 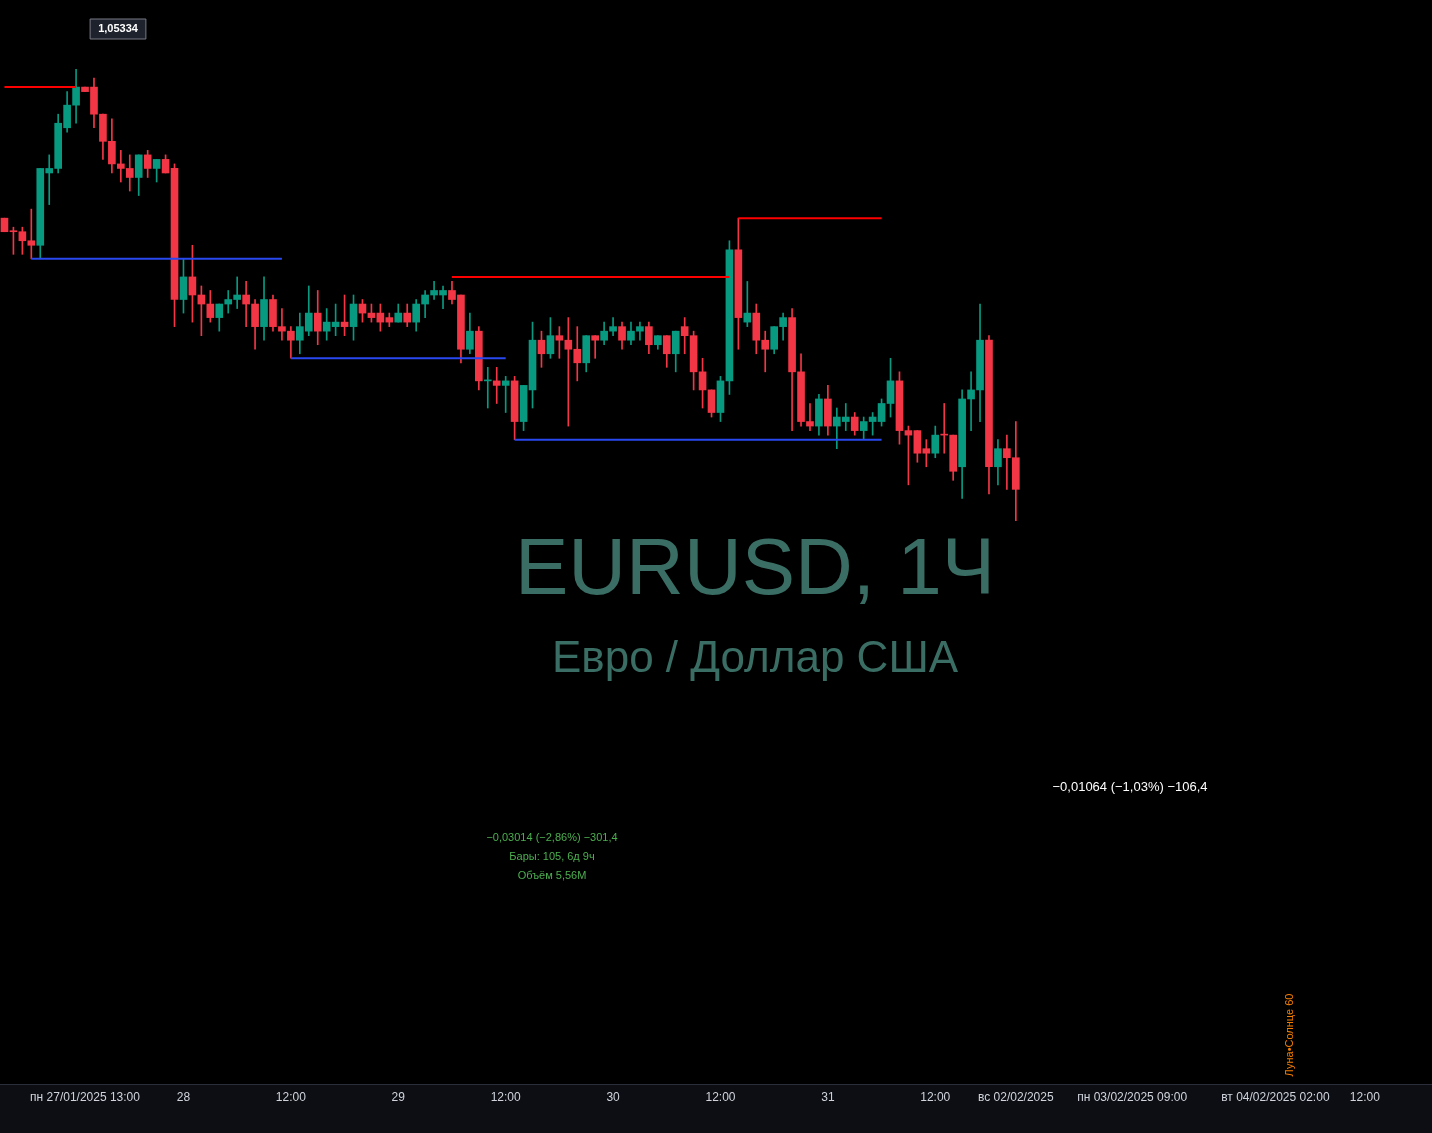 I want to click on text: Луна•Солнце 60, so click(x=1289, y=1035).